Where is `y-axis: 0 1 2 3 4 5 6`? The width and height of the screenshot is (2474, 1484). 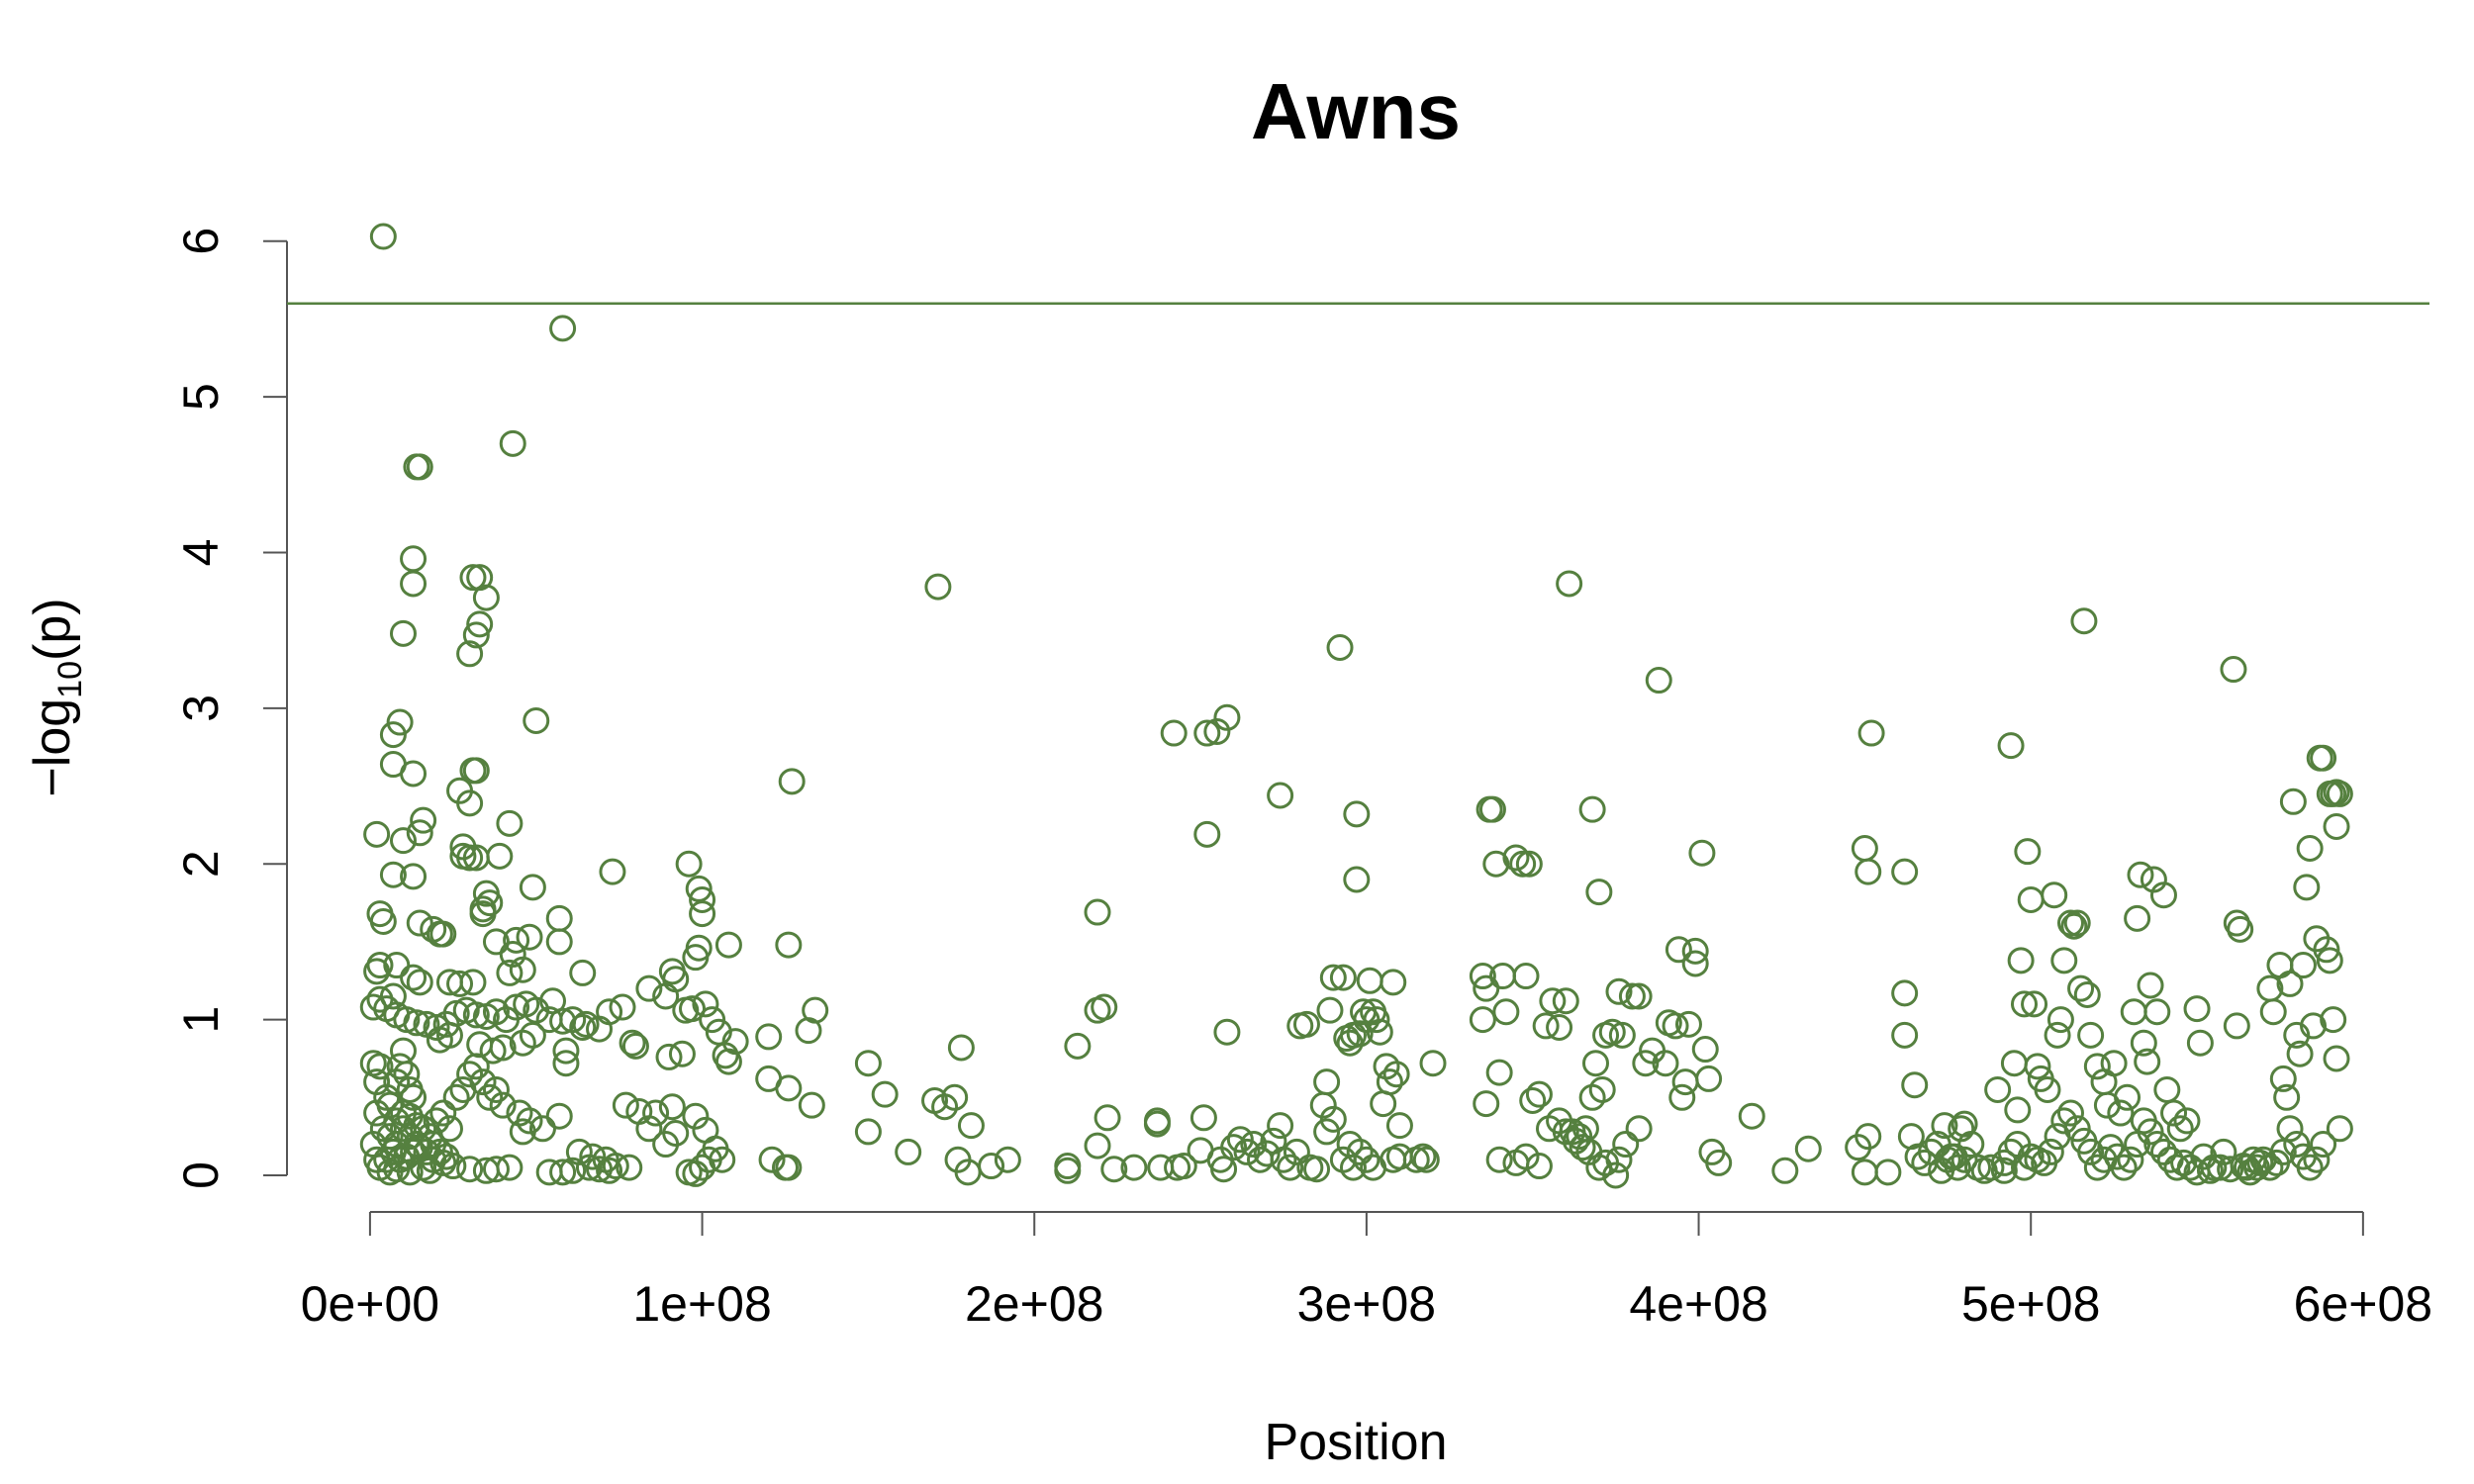
y-axis: 0 1 2 3 4 5 6 is located at coordinates (231, 708).